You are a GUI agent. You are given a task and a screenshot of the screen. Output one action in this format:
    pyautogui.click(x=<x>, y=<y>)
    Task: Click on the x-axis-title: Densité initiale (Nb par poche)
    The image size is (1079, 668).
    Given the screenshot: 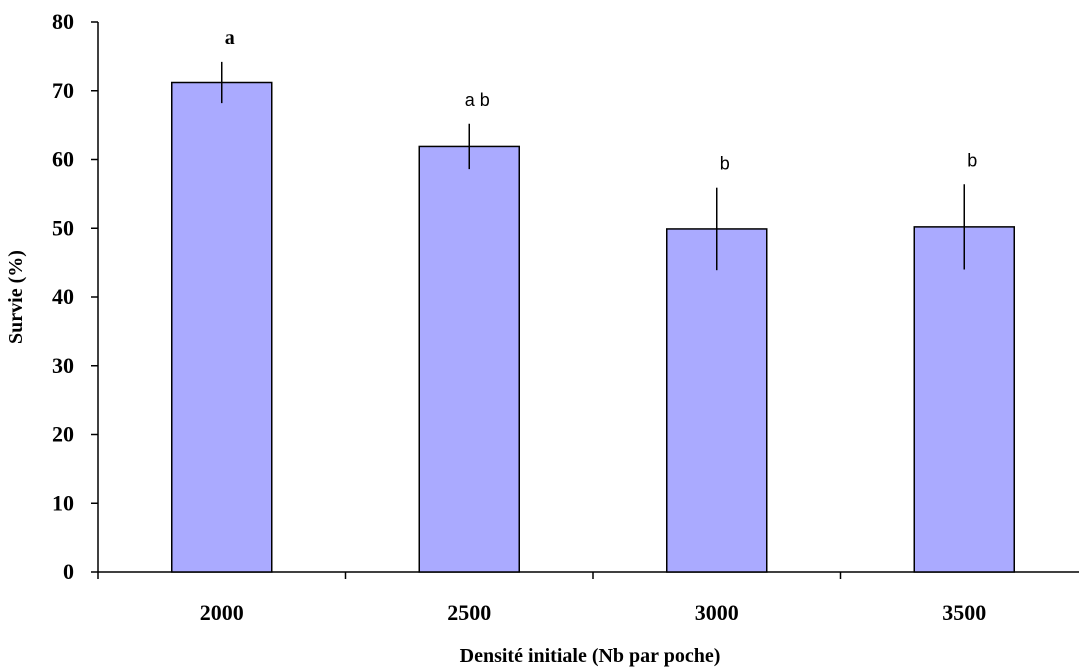 What is the action you would take?
    pyautogui.click(x=590, y=656)
    